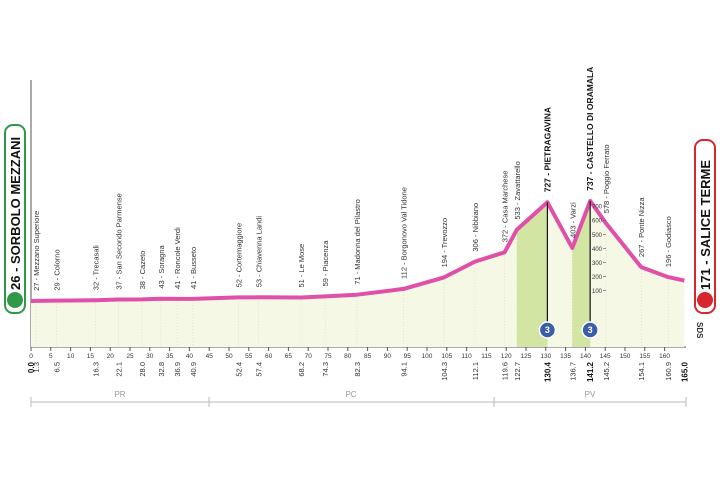 The height and width of the screenshot is (479, 720). Describe the element at coordinates (193, 369) in the screenshot. I see `distance-label: 40.9` at that location.